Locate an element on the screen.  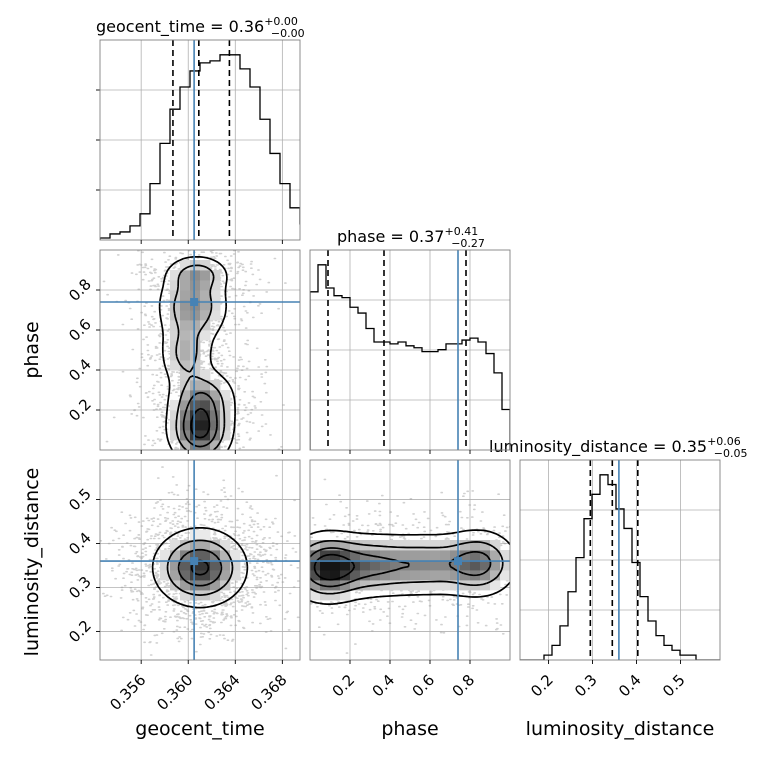
ytick-label-luminosity_distance-1: 0.3 is located at coordinates (80, 588).